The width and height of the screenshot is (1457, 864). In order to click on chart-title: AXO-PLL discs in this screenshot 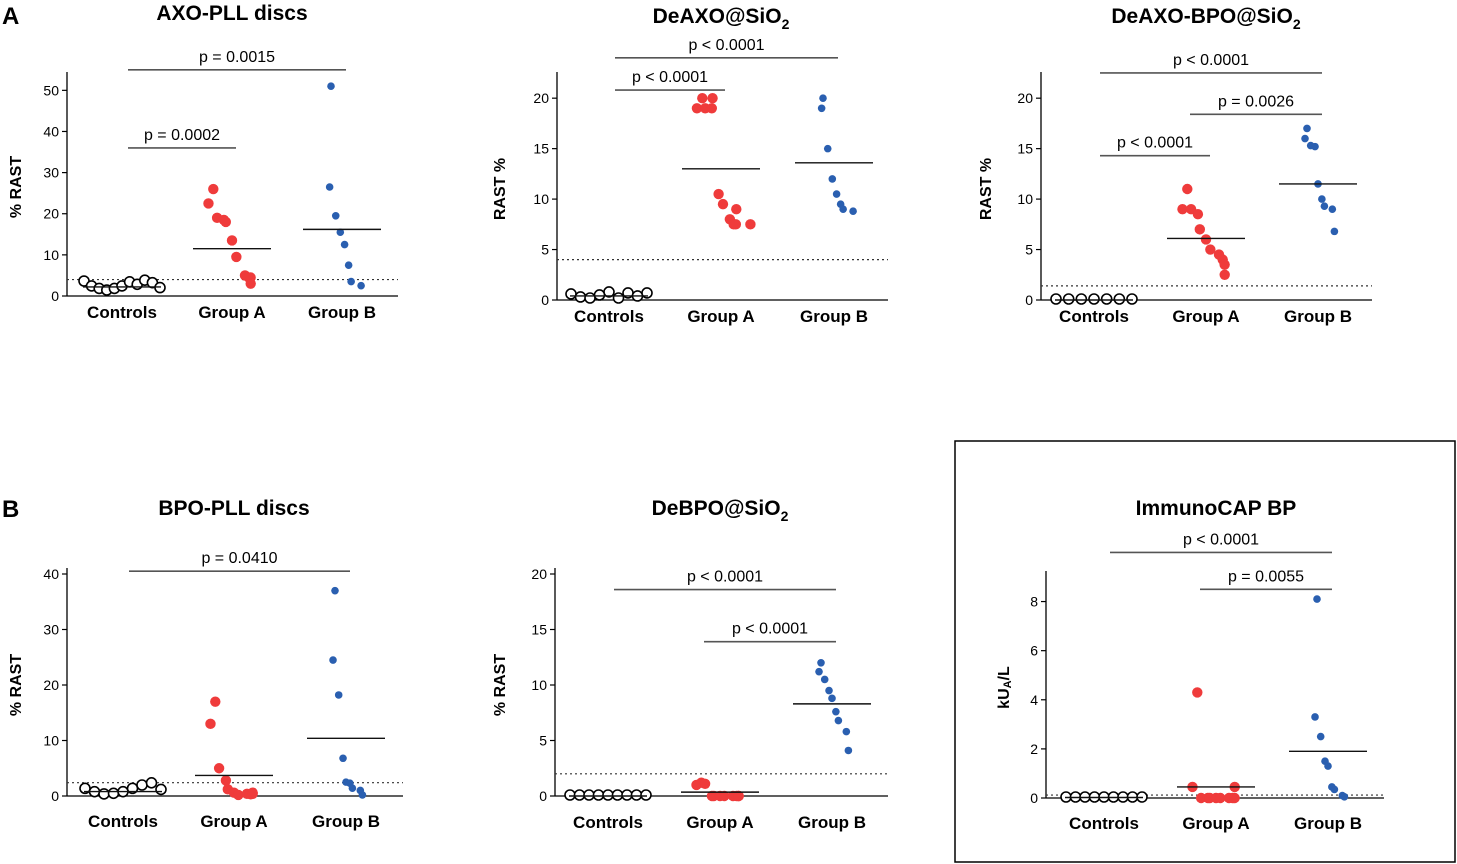, I will do `click(231, 13)`.